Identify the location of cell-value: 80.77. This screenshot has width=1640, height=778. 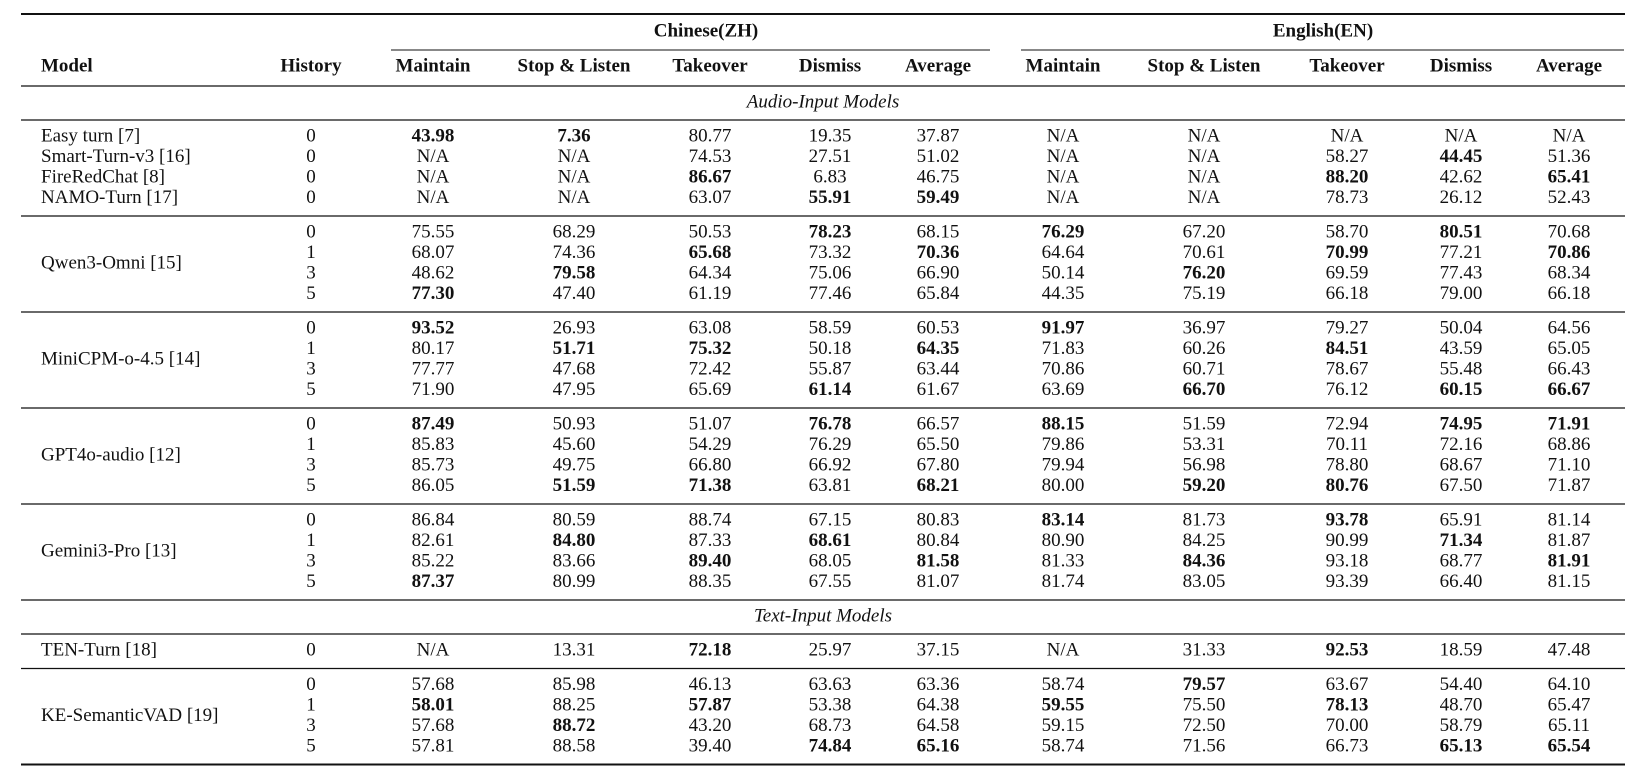
(710, 136).